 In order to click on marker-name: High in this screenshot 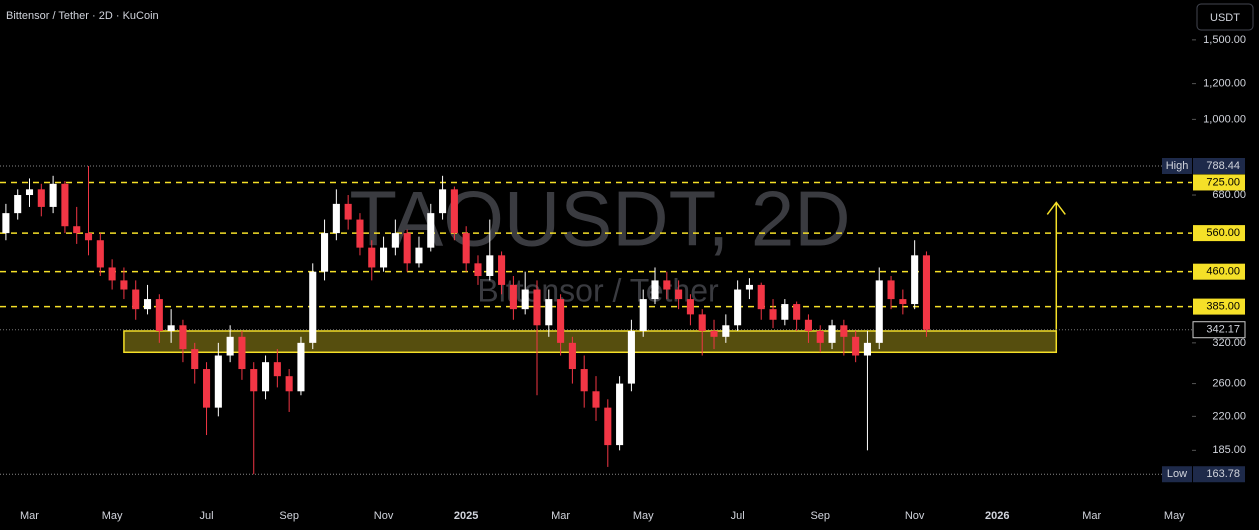, I will do `click(1177, 166)`.